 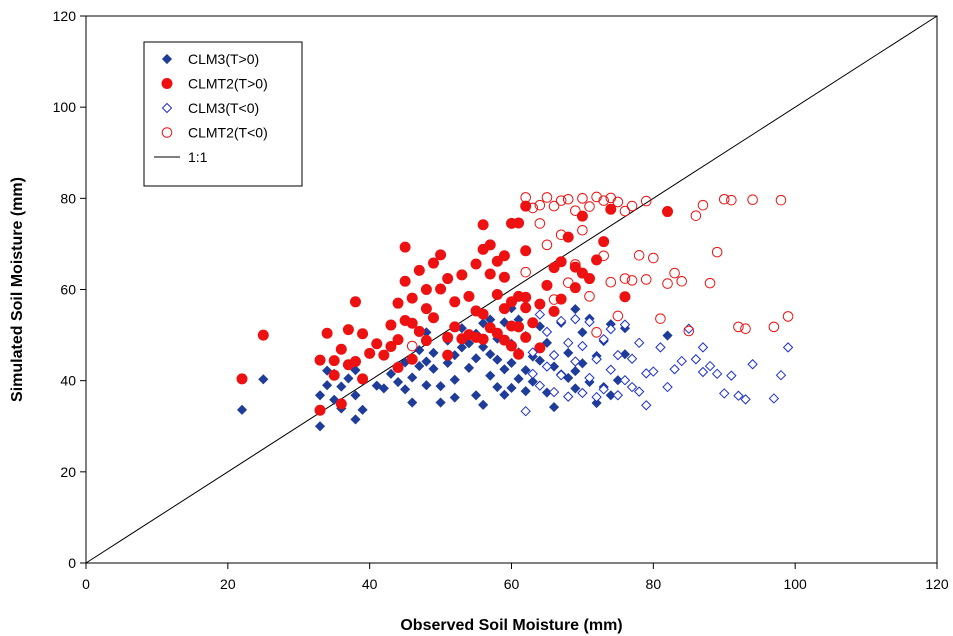 I want to click on x-tick-label: 100, so click(x=795, y=584).